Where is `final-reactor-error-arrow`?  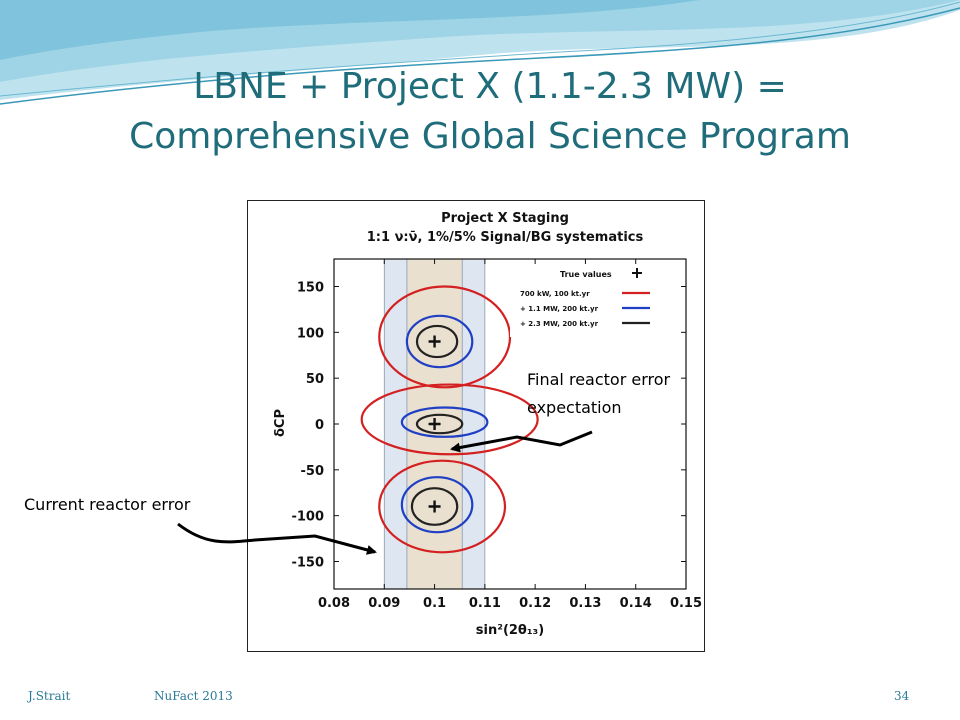 final-reactor-error-arrow is located at coordinates (521, 441).